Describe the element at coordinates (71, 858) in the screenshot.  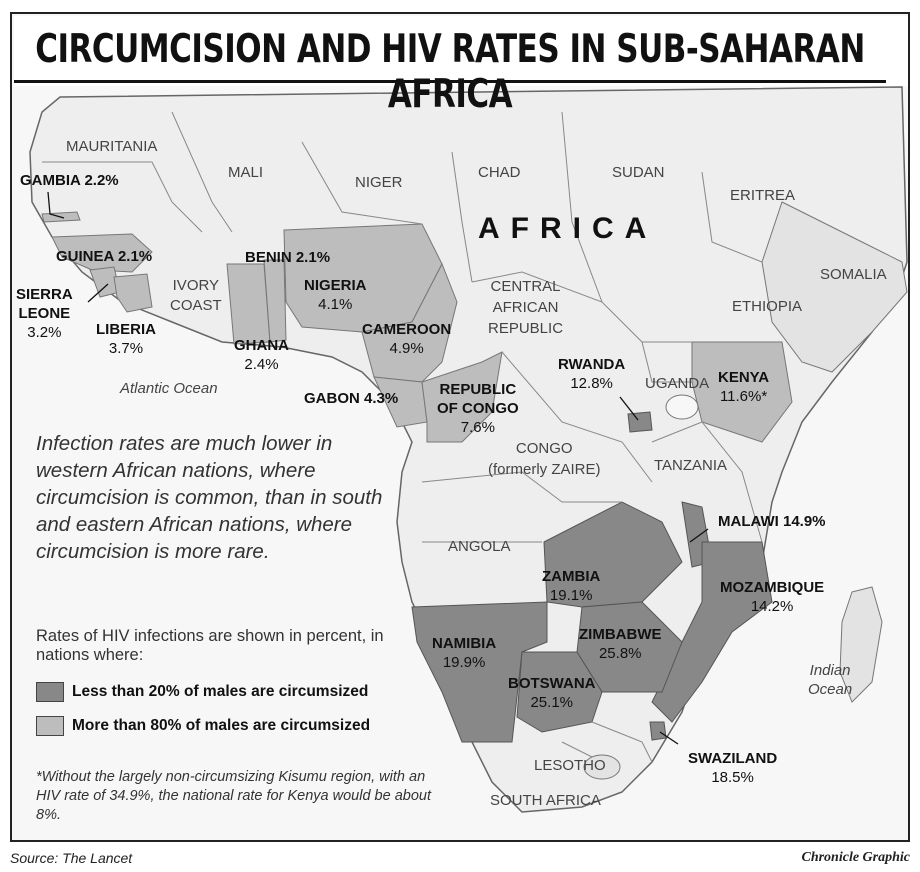
I see `source-credit: Source: The Lancet` at that location.